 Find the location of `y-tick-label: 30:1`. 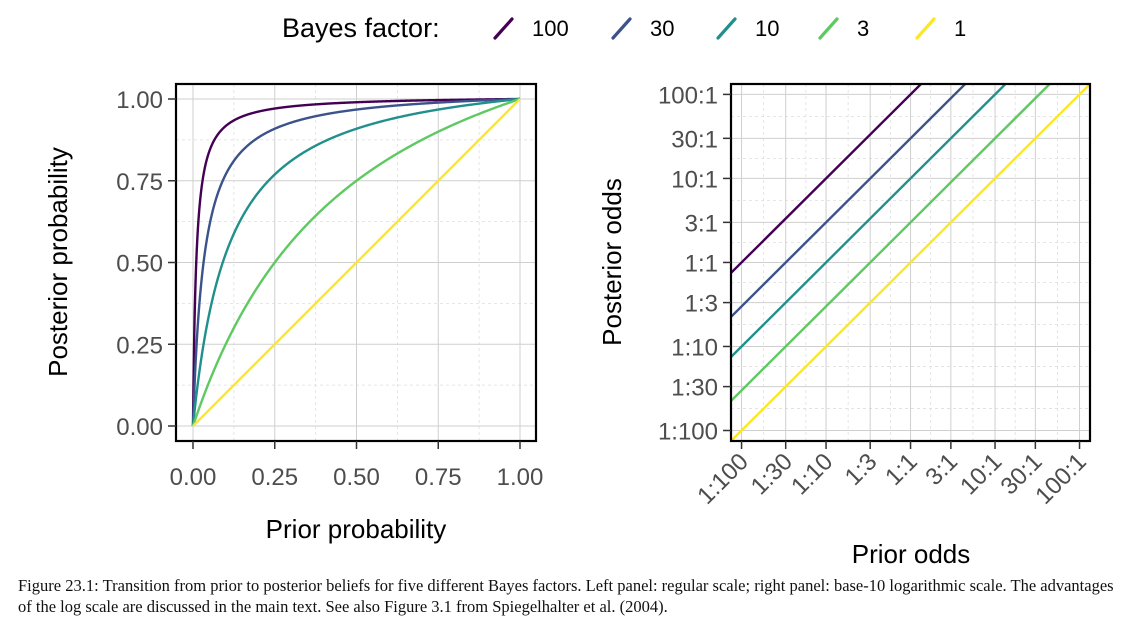

y-tick-label: 30:1 is located at coordinates (694, 139).